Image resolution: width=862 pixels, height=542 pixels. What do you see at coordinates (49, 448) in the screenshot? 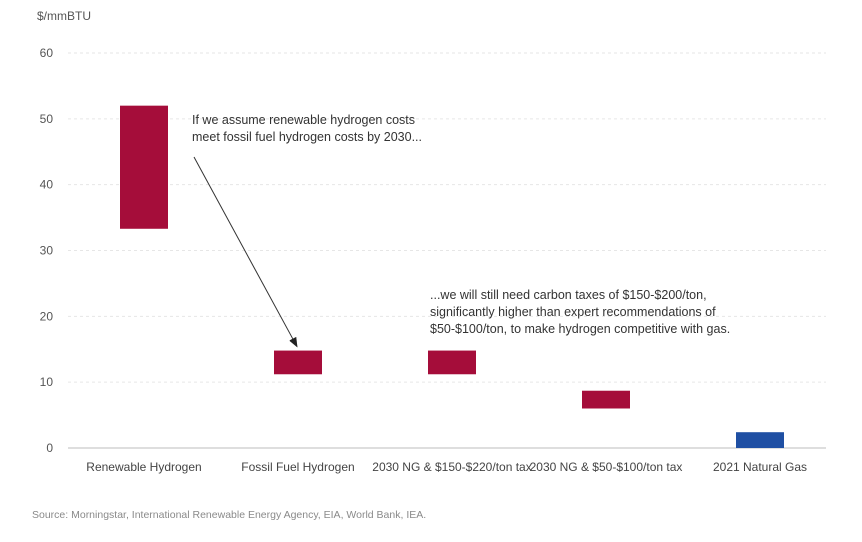
I see `y-tick-label: 0` at bounding box center [49, 448].